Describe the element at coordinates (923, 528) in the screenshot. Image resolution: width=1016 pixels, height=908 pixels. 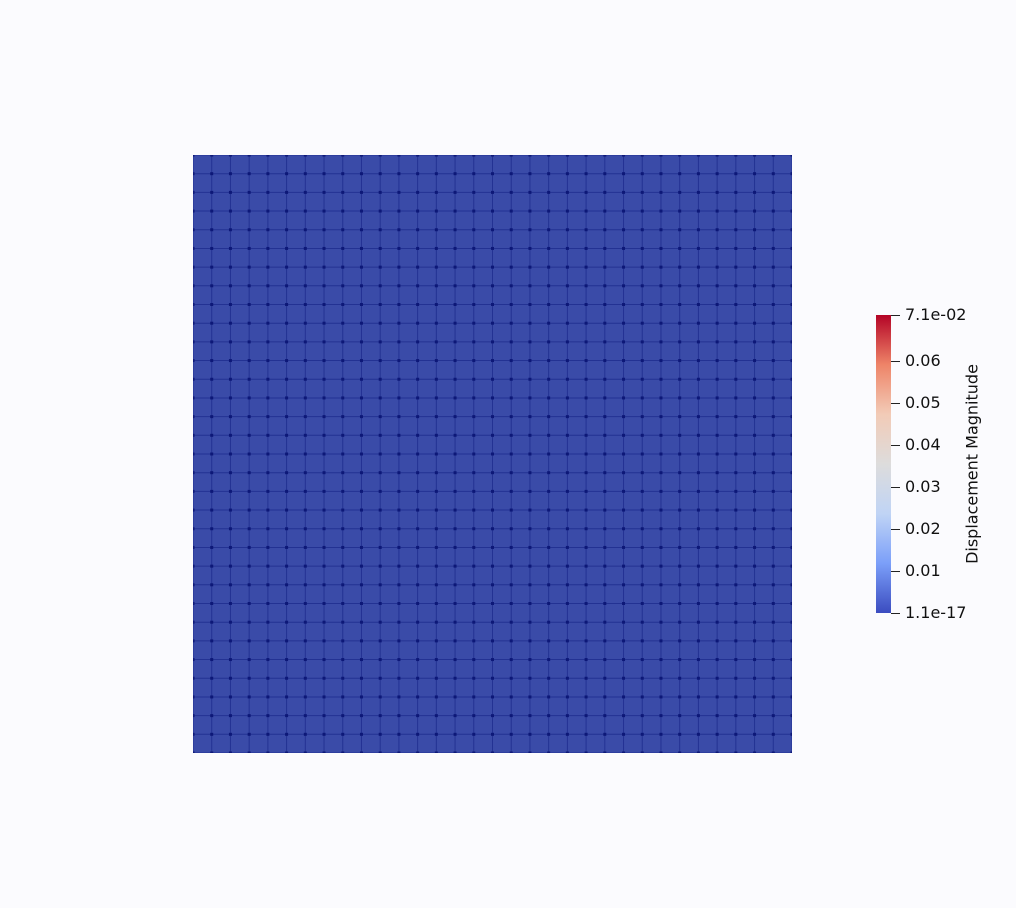
I see `colorbar-tick-label: 0.02` at that location.